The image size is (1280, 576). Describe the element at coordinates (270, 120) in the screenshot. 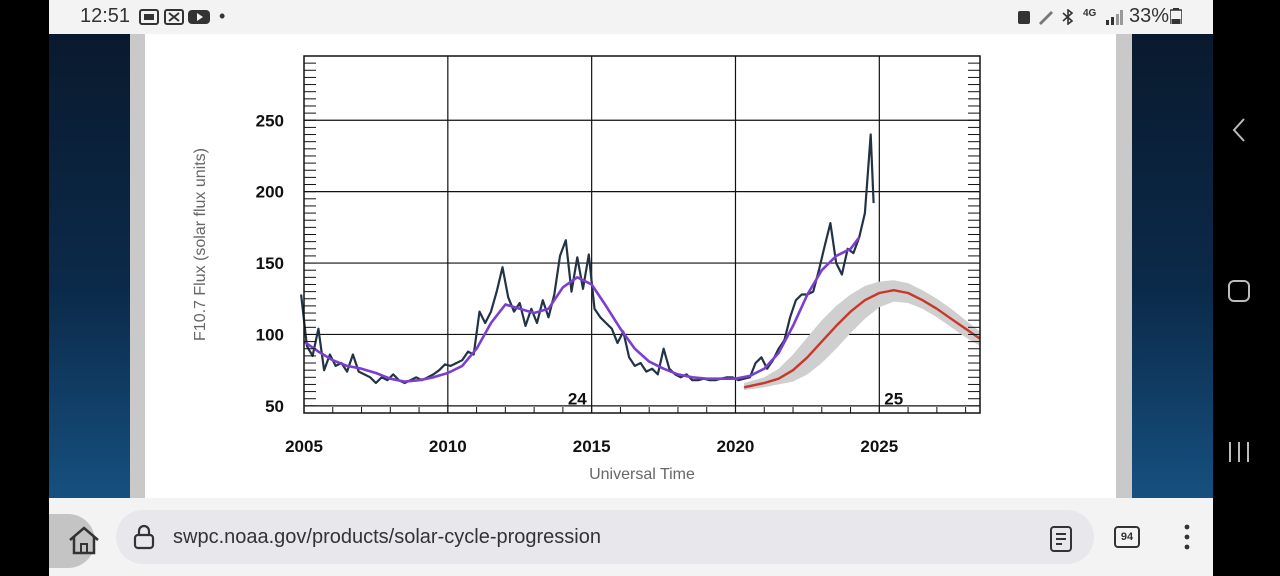

I see `y-tick-label: 250` at that location.